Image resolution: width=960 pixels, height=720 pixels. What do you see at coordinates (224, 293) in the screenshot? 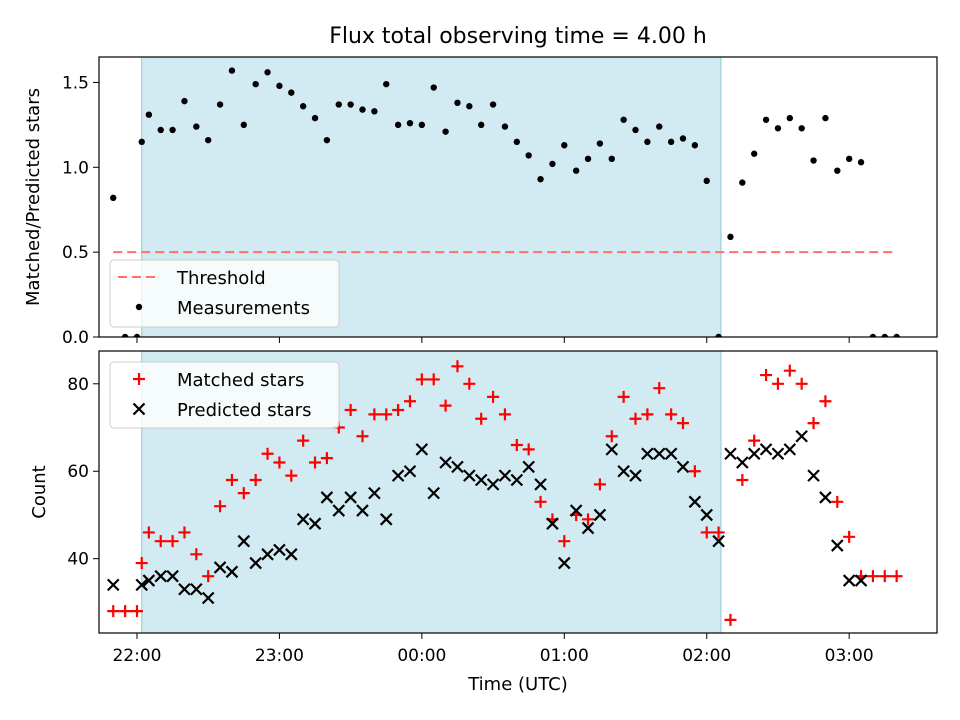
I see `top-legend-box` at bounding box center [224, 293].